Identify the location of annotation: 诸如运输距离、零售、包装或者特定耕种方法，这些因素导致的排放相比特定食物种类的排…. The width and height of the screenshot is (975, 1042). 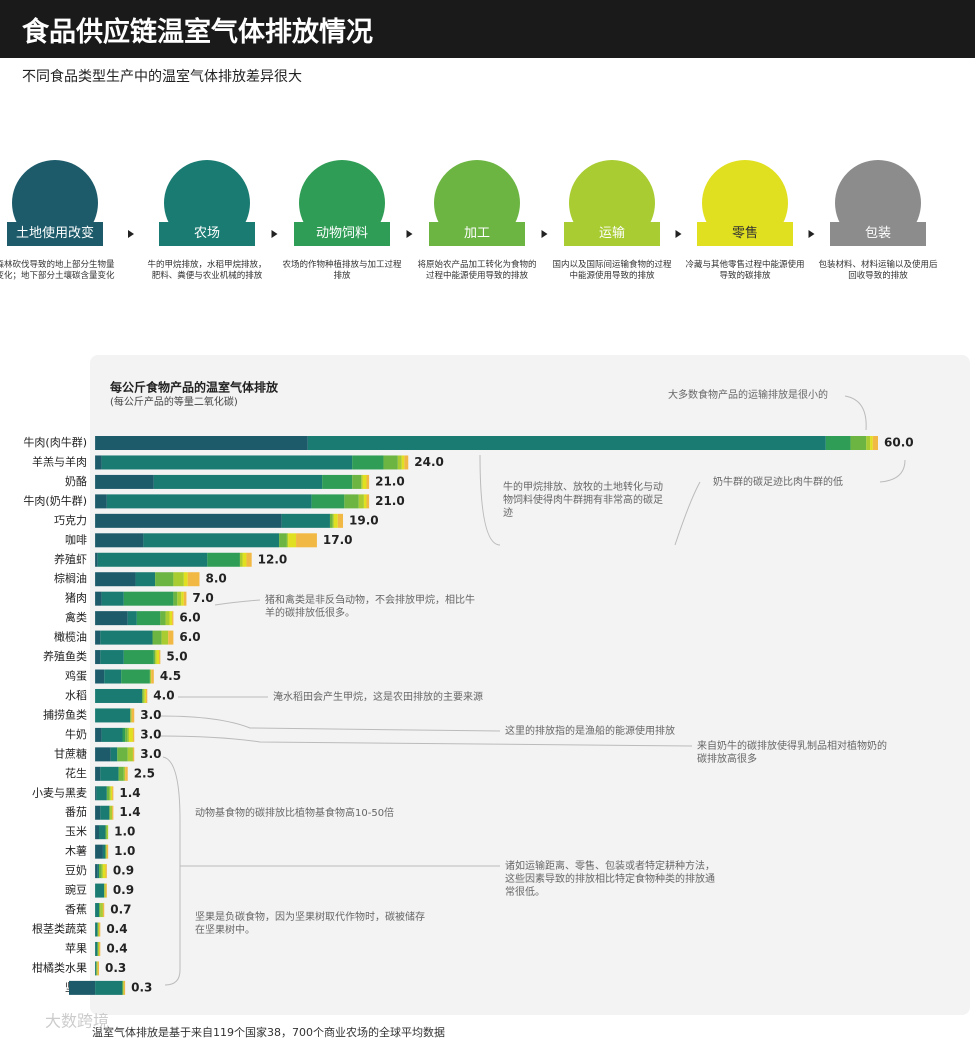
(610, 879).